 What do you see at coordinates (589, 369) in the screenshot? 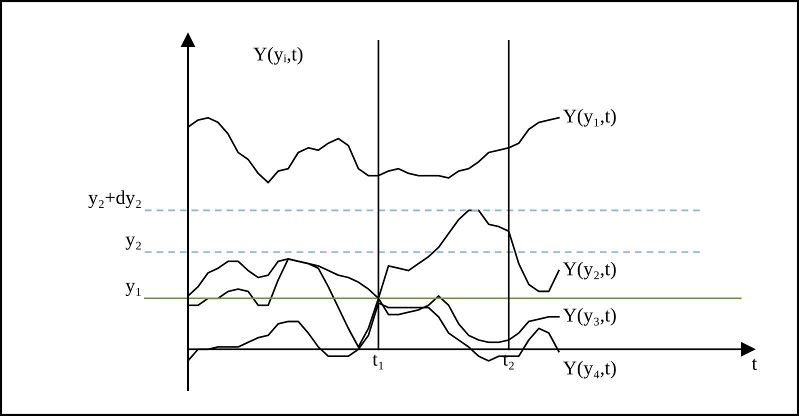
I see `series-label: Y(y₄,t)` at bounding box center [589, 369].